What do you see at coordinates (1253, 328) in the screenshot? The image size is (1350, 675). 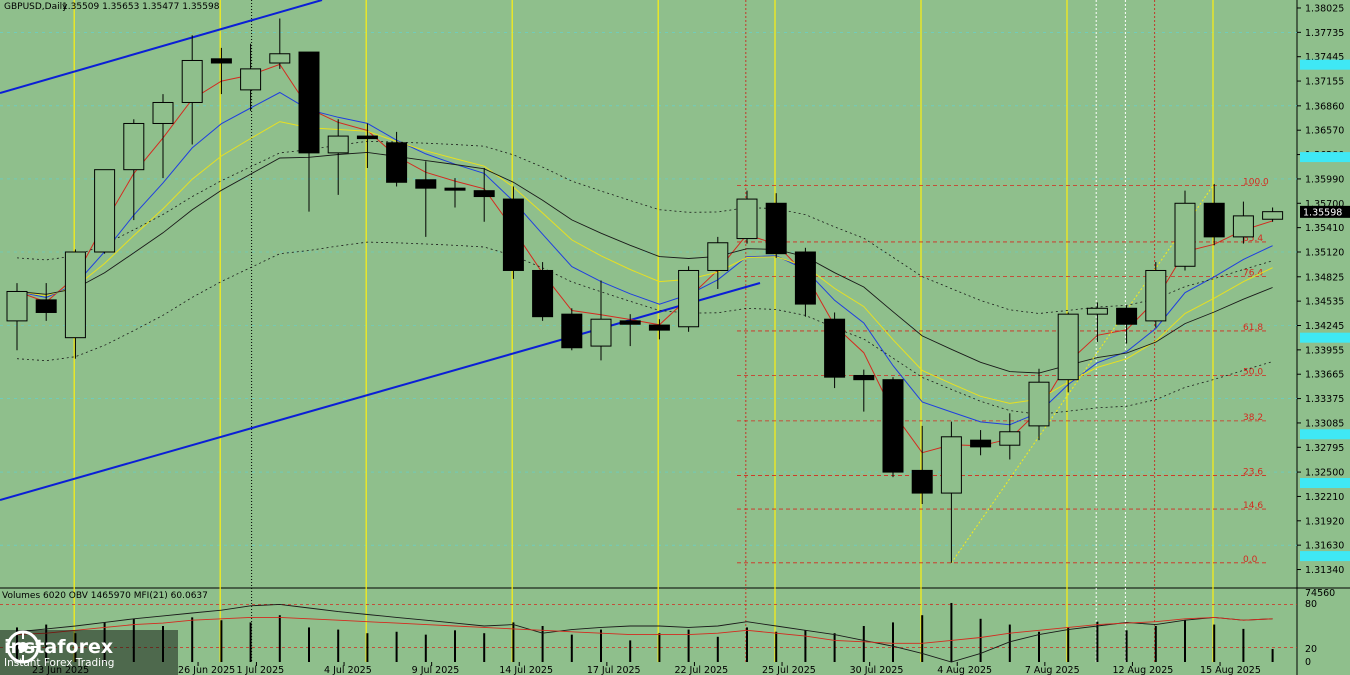 I see `fib-level-label: 61.8` at bounding box center [1253, 328].